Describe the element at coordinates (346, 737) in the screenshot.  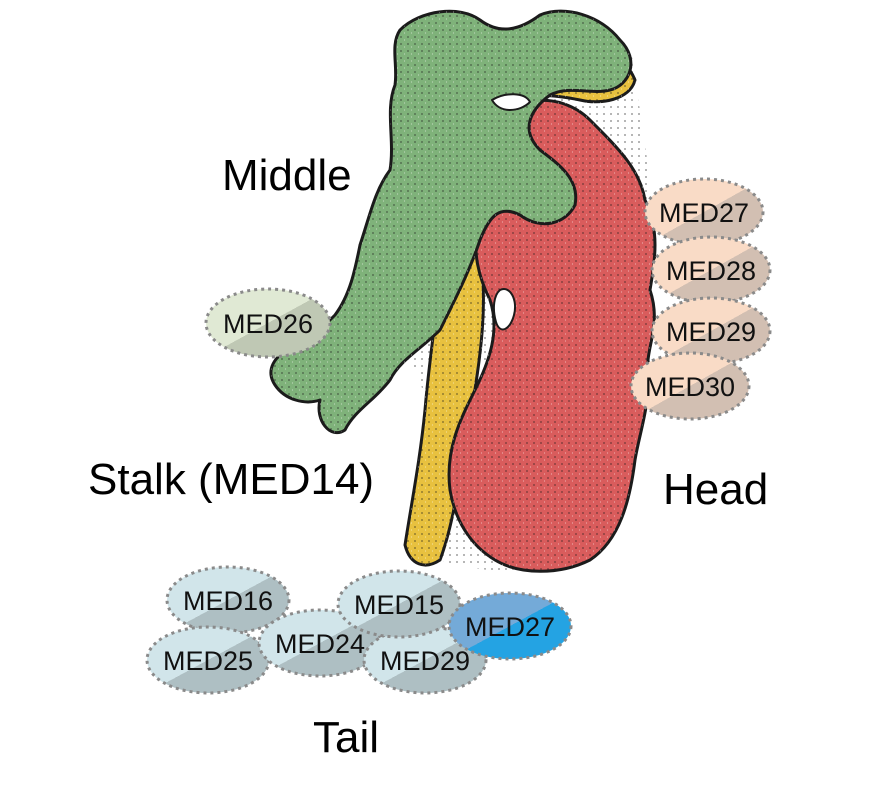
I see `region-label-tail: Tail` at that location.